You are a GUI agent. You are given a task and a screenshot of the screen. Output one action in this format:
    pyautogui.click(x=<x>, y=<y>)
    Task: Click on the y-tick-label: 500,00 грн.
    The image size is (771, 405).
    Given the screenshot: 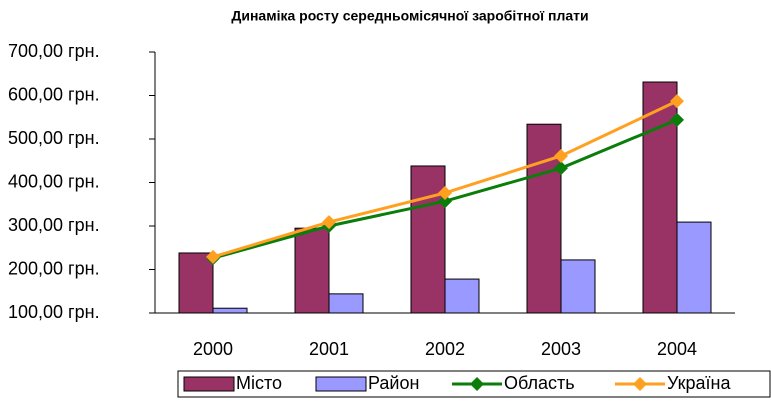 What is the action you would take?
    pyautogui.click(x=54, y=138)
    